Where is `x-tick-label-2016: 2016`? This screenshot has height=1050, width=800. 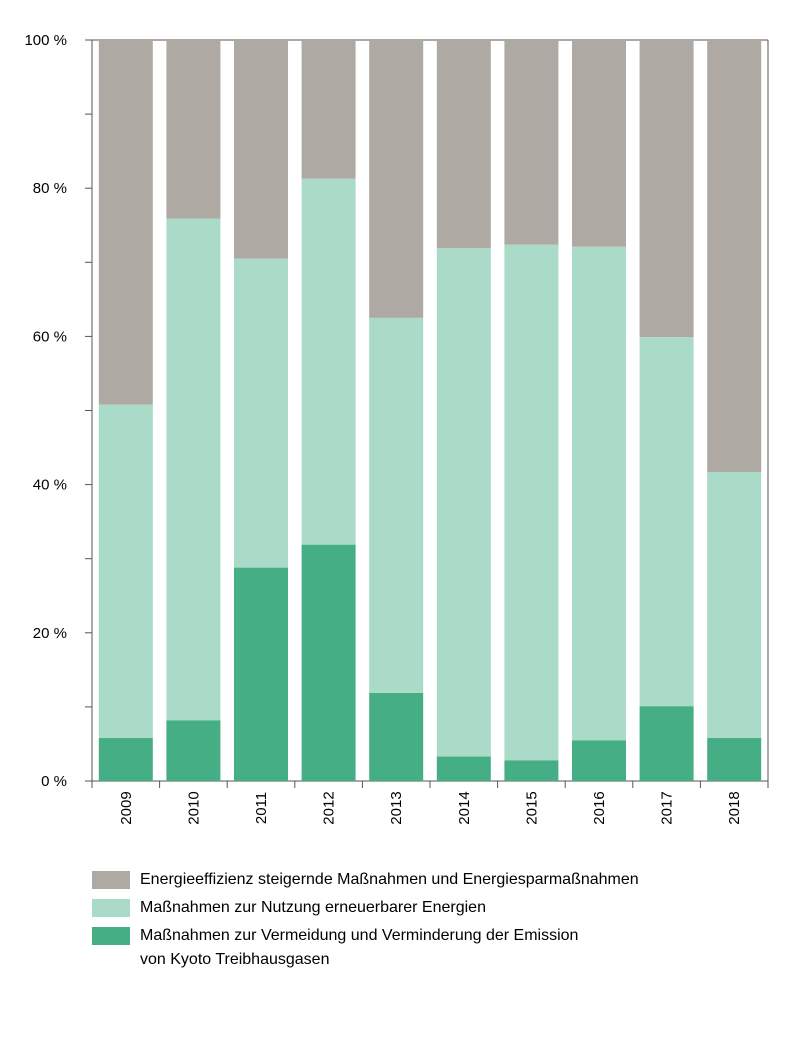 x-tick-label-2016: 2016 is located at coordinates (599, 807).